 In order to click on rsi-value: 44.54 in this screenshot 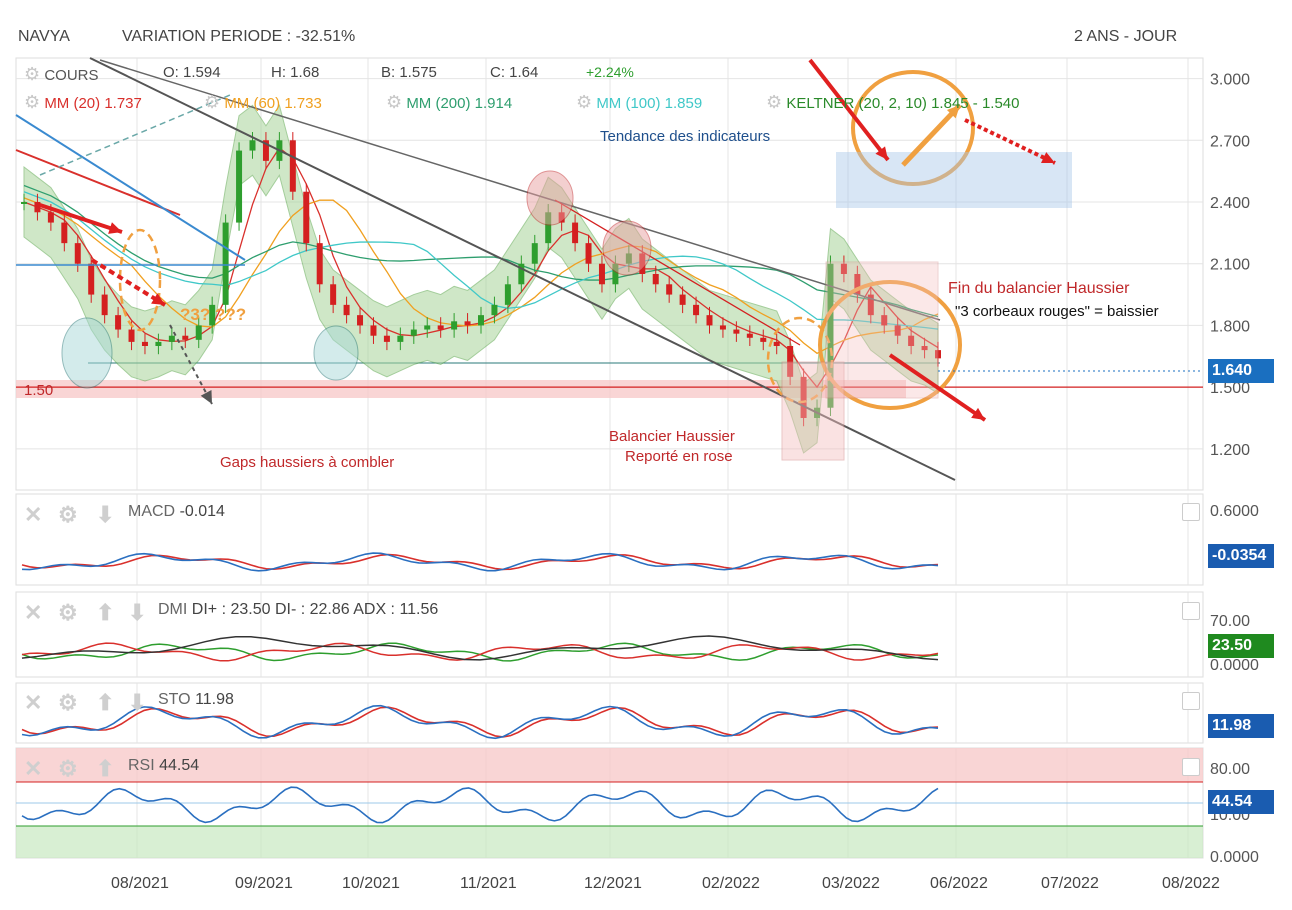, I will do `click(179, 765)`.